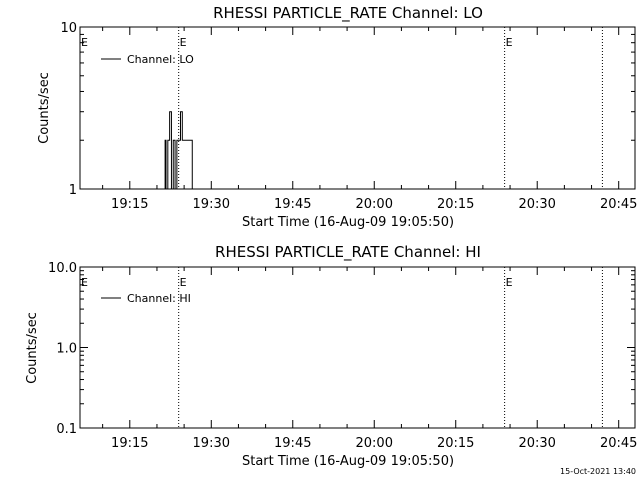 This screenshot has height=484, width=640. Describe the element at coordinates (618, 204) in the screenshot. I see `panel-lo-xtick-label: 20:45` at that location.